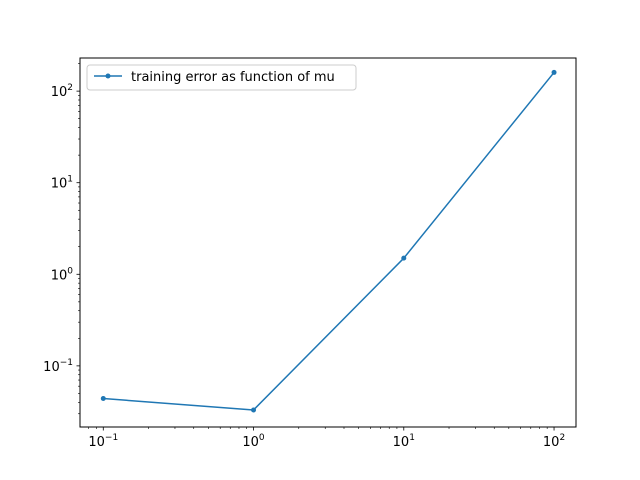  I want to click on y-tick-label: 10⁰, so click(62, 274).